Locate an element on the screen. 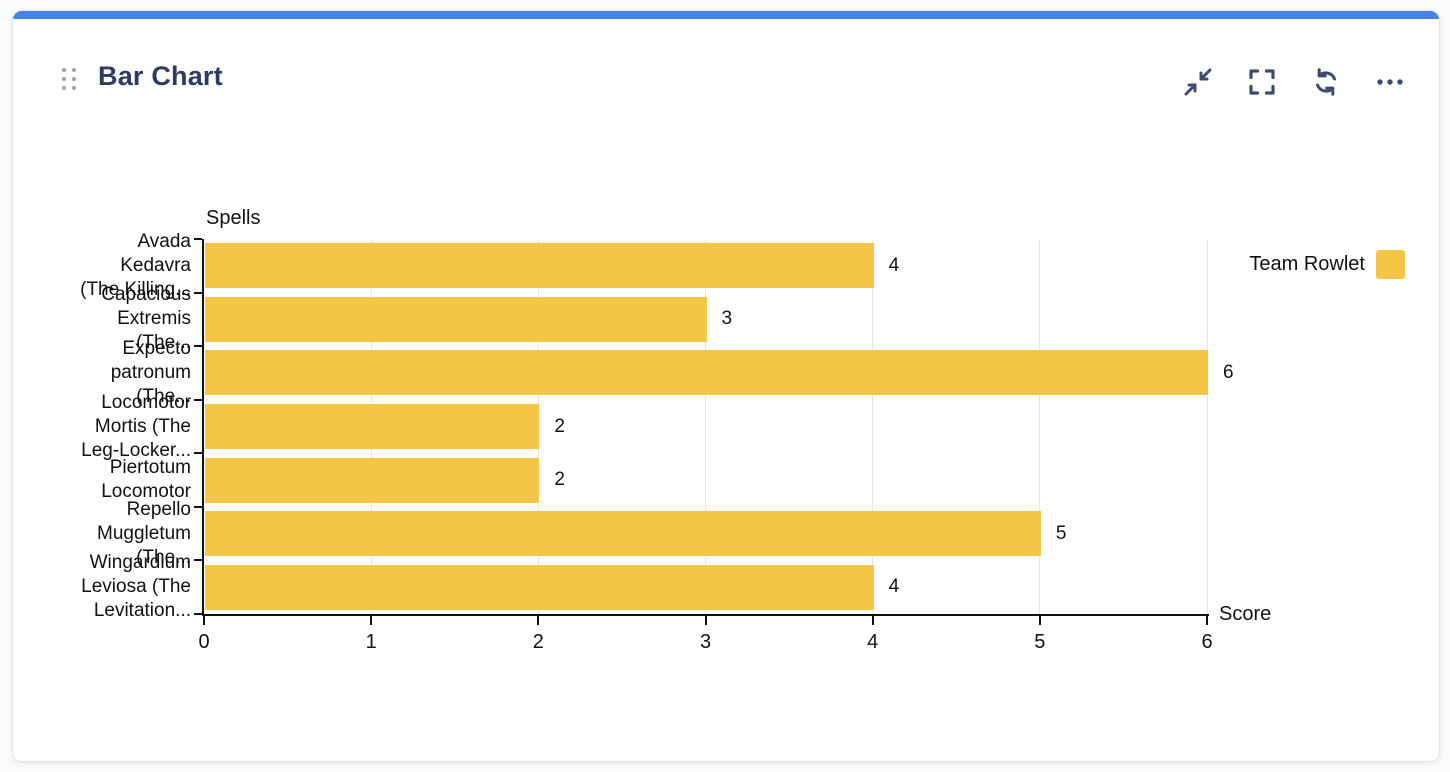  refresh-button is located at coordinates (1326, 82).